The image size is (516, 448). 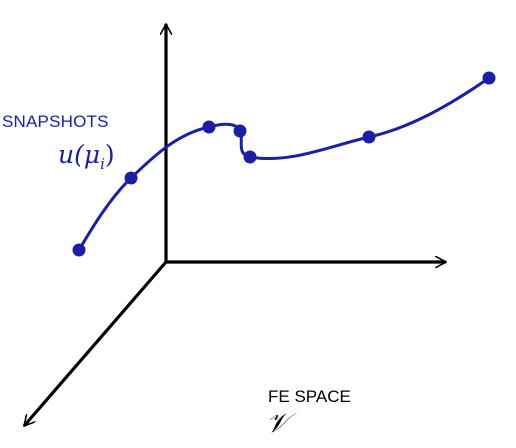 I want to click on snapshots-formula: u(μi), so click(x=86, y=156).